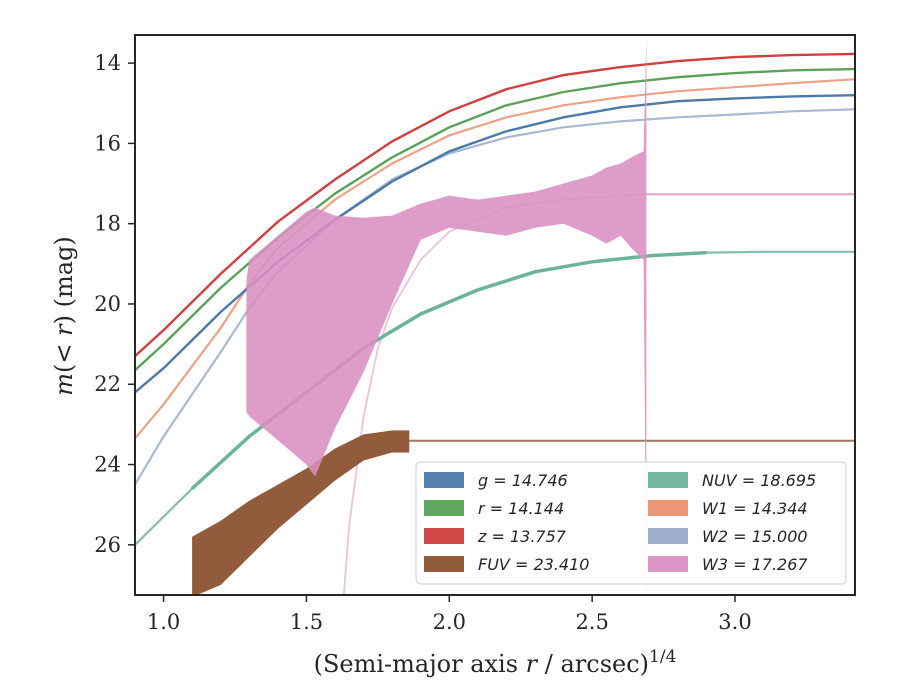 The width and height of the screenshot is (900, 700). What do you see at coordinates (668, 564) in the screenshot?
I see `legend-swatch-w3` at bounding box center [668, 564].